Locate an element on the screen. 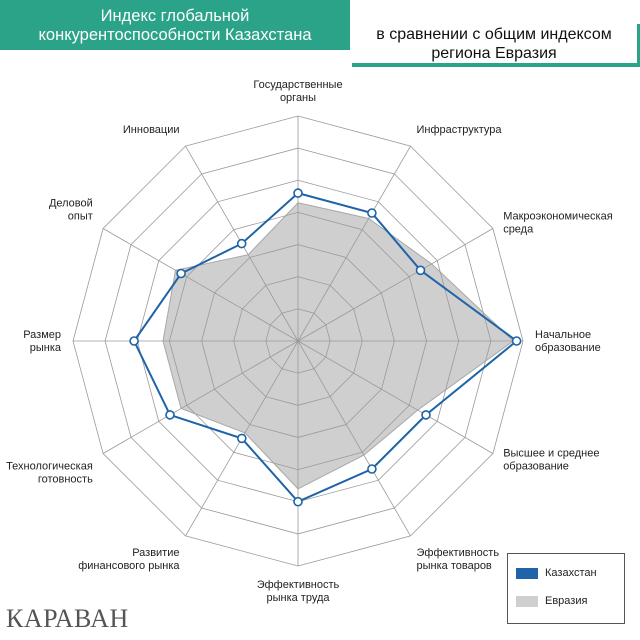  axis-label: Начальное образование is located at coordinates (568, 341).